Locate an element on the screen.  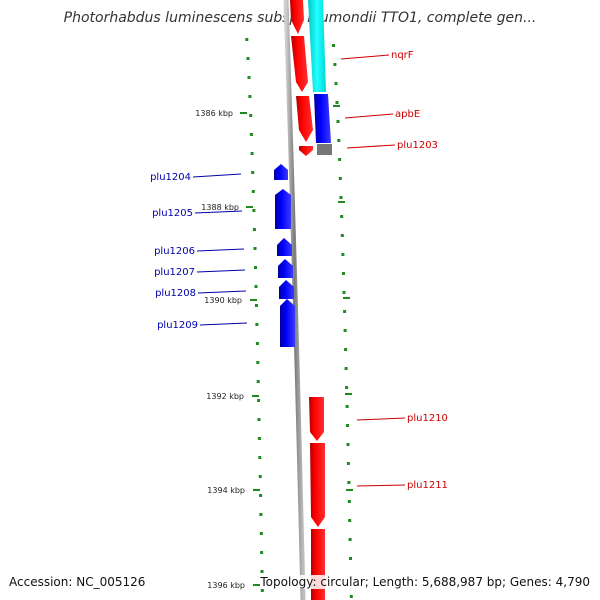
gene-arrow-cyan is located at coordinates (317, 46).